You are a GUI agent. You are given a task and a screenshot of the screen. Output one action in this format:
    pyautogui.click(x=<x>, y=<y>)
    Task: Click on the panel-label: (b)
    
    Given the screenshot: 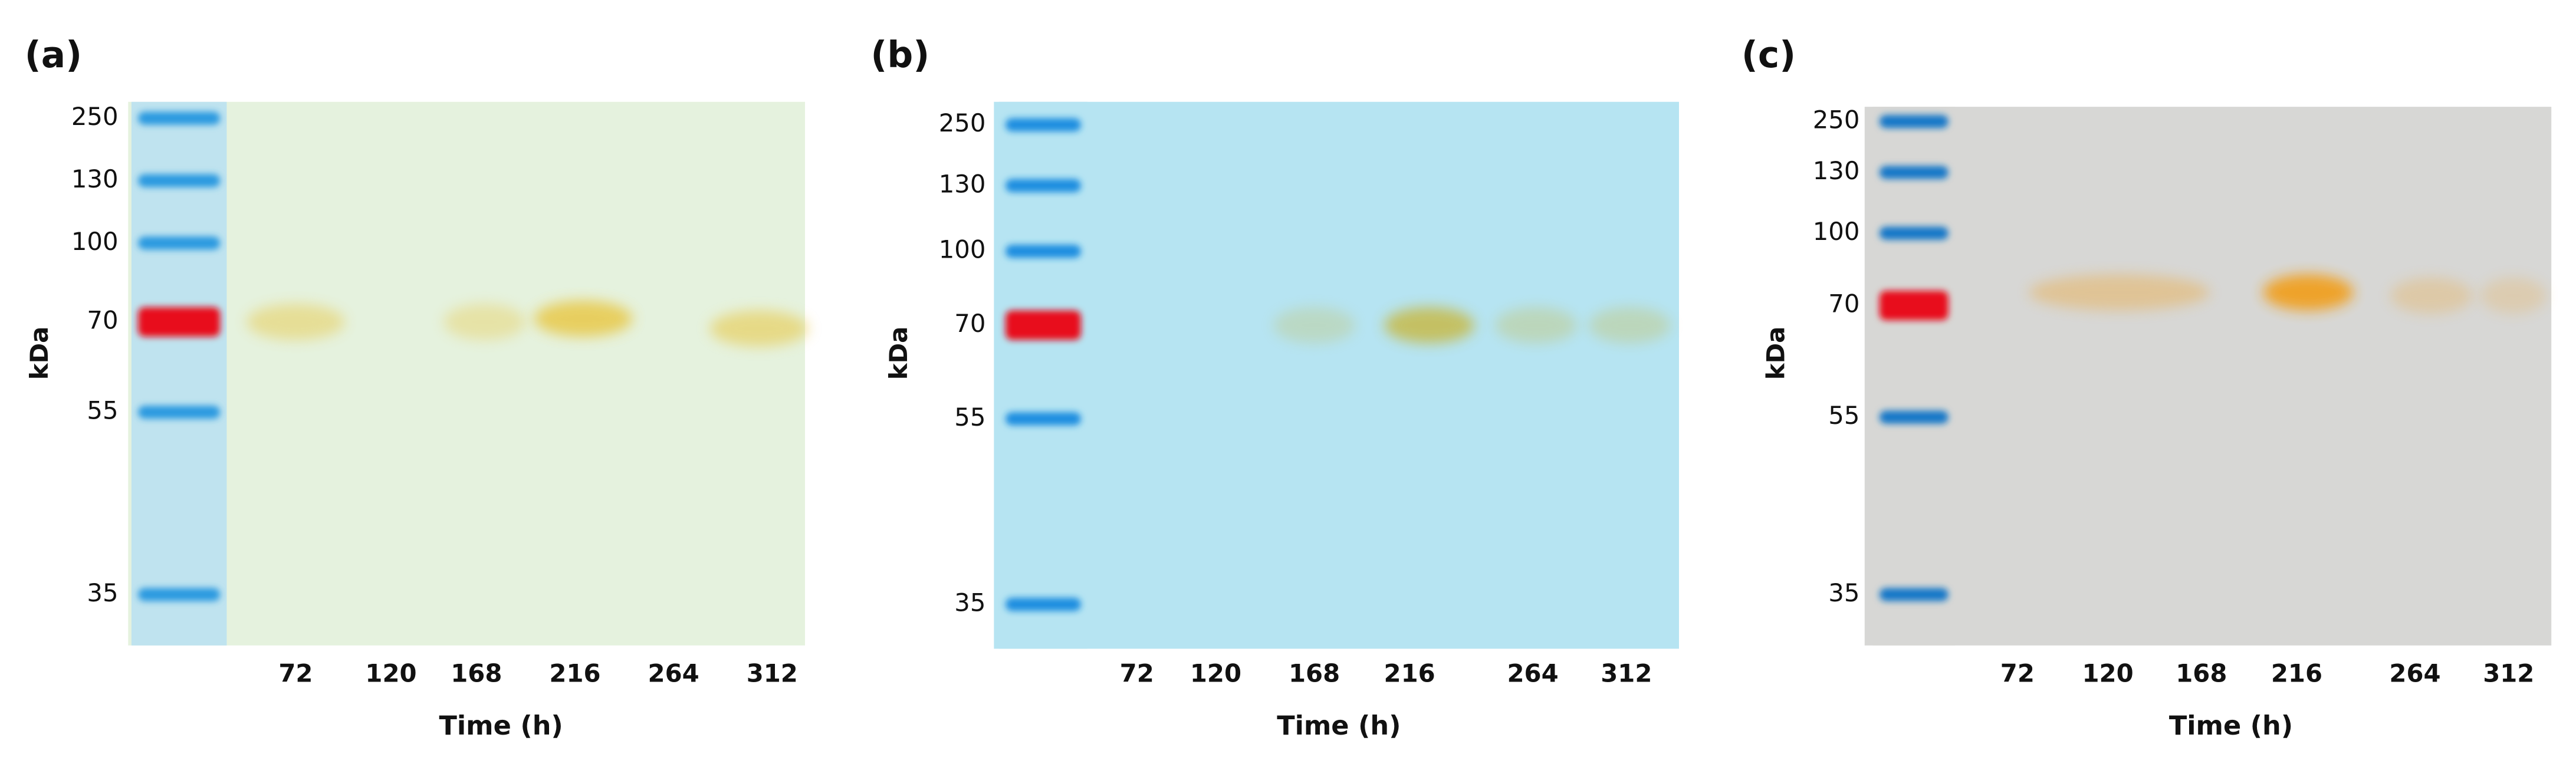 What is the action you would take?
    pyautogui.click(x=899, y=55)
    